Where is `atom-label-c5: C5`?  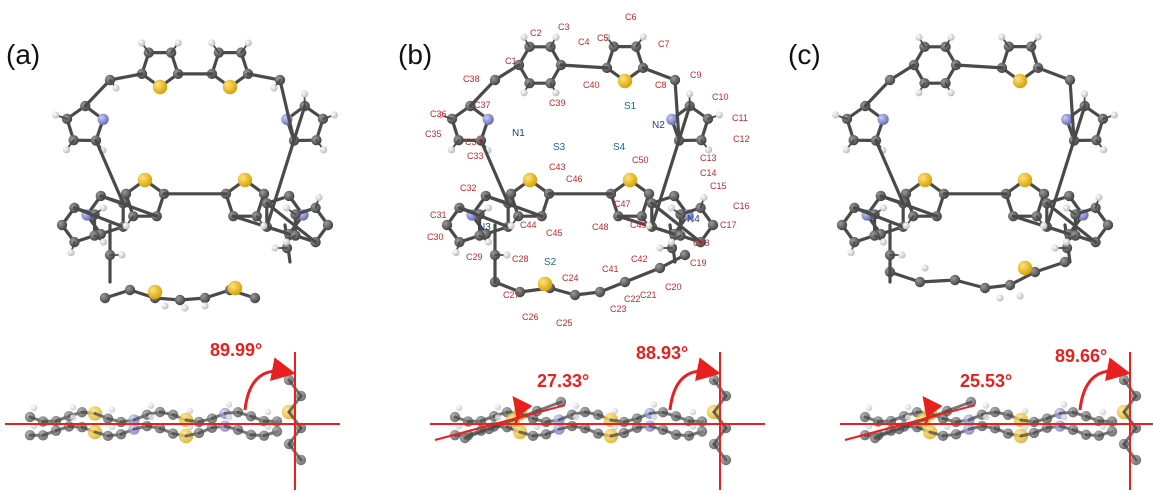
atom-label-c5: C5 is located at coordinates (603, 38).